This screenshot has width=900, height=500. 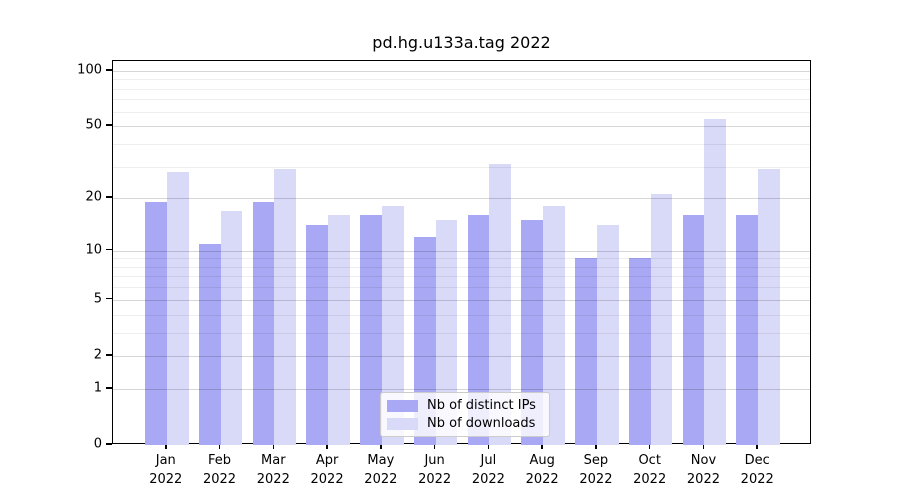 What do you see at coordinates (554, 325) in the screenshot?
I see `bar-downloads-aug` at bounding box center [554, 325].